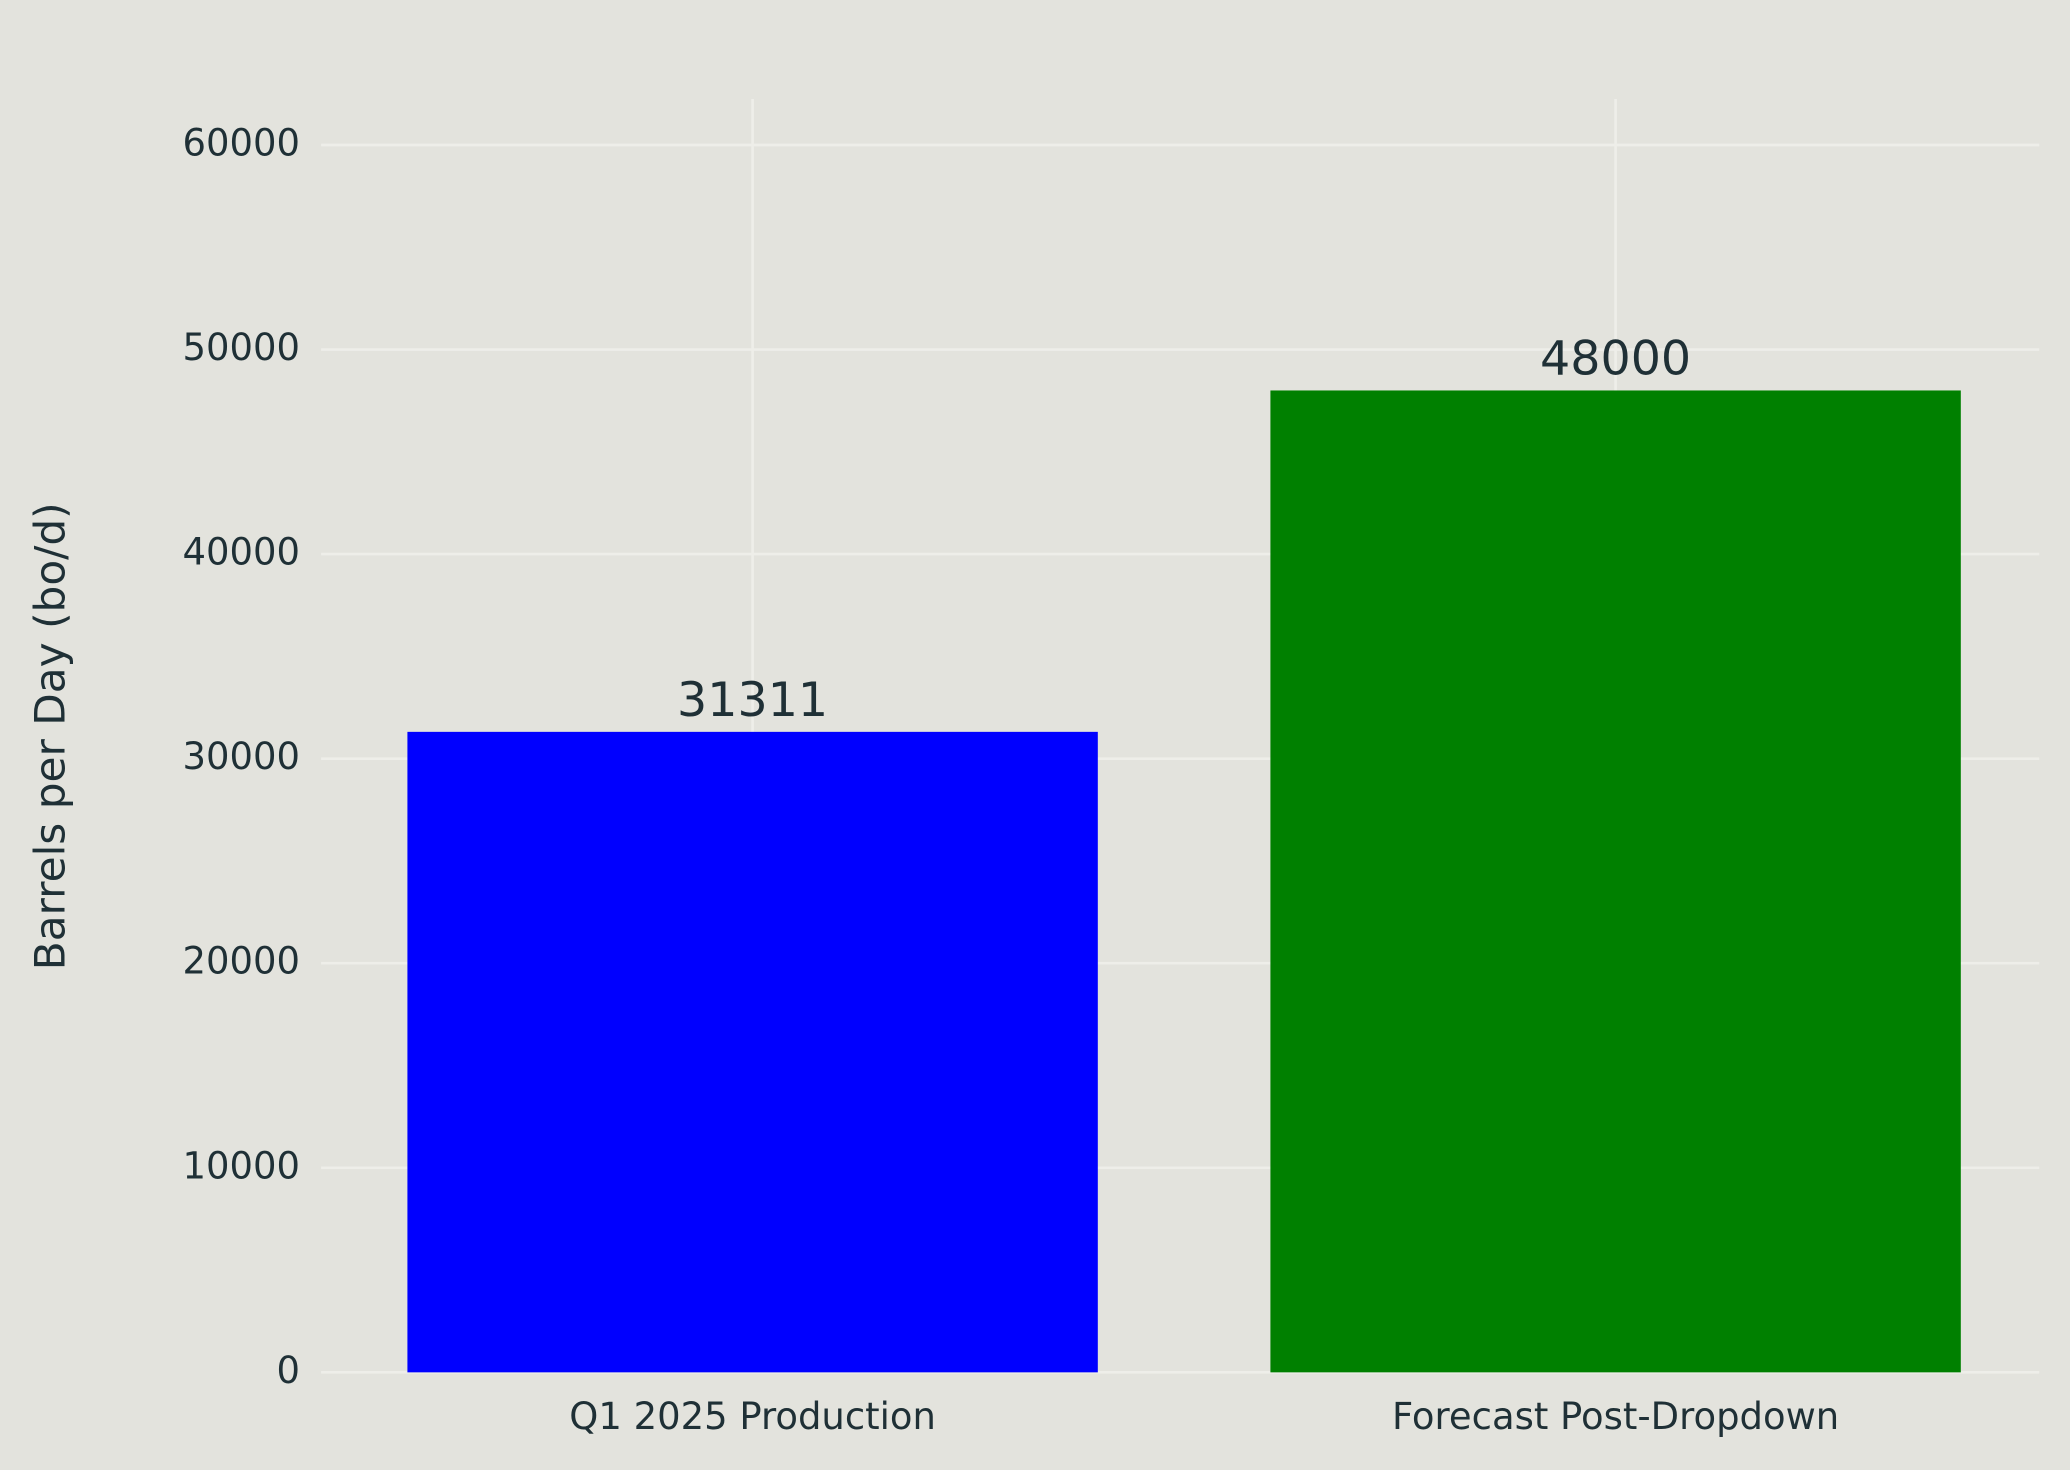 The width and height of the screenshot is (2070, 1470). What do you see at coordinates (241, 756) in the screenshot?
I see `y-tick-label: 30000` at bounding box center [241, 756].